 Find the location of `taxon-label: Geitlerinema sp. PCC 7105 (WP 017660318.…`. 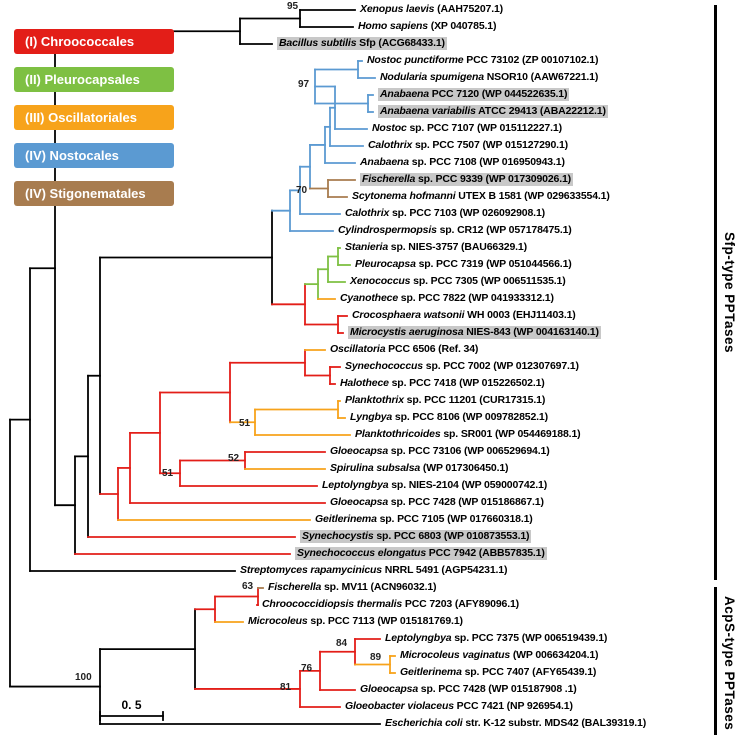

taxon-label: Geitlerinema sp. PCC 7105 (WP 017660318.… is located at coordinates (424, 519).